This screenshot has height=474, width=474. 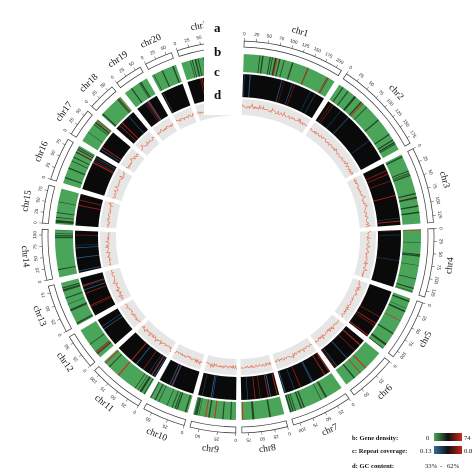 What do you see at coordinates (379, 451) in the screenshot?
I see `legend-repeat-coverage-label: c: Repeat coverage:` at bounding box center [379, 451].